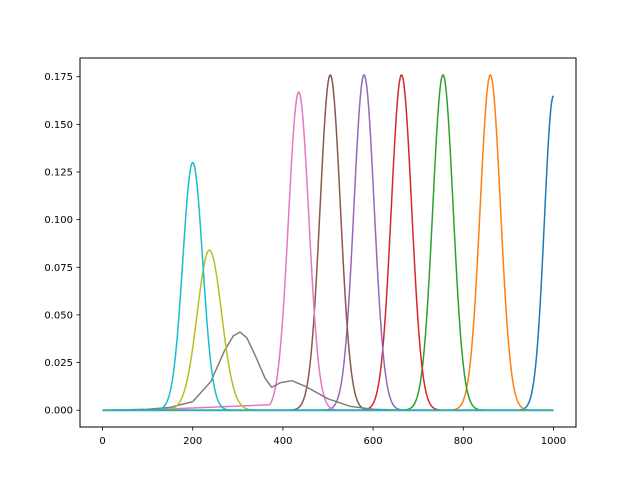  I want to click on y-tick-label: 0.175, so click(58, 77).